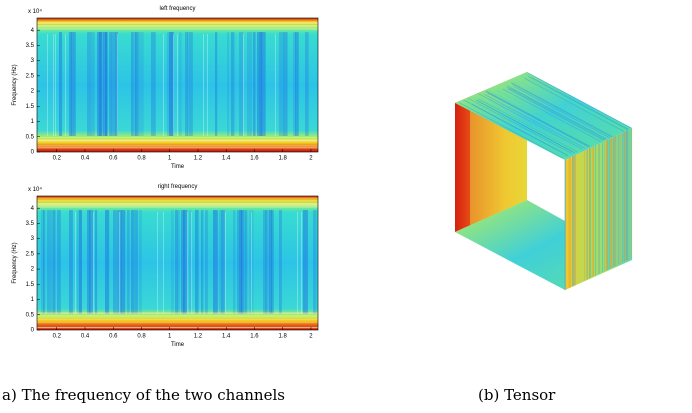 The height and width of the screenshot is (413, 692). I want to click on x-tick-label: 1.2, so click(198, 337).